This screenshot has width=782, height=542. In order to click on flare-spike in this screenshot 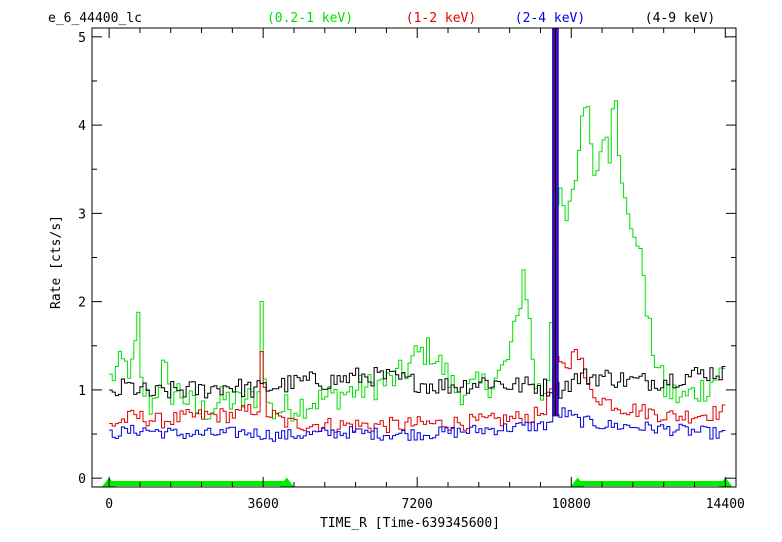, I will do `click(555, 222)`.